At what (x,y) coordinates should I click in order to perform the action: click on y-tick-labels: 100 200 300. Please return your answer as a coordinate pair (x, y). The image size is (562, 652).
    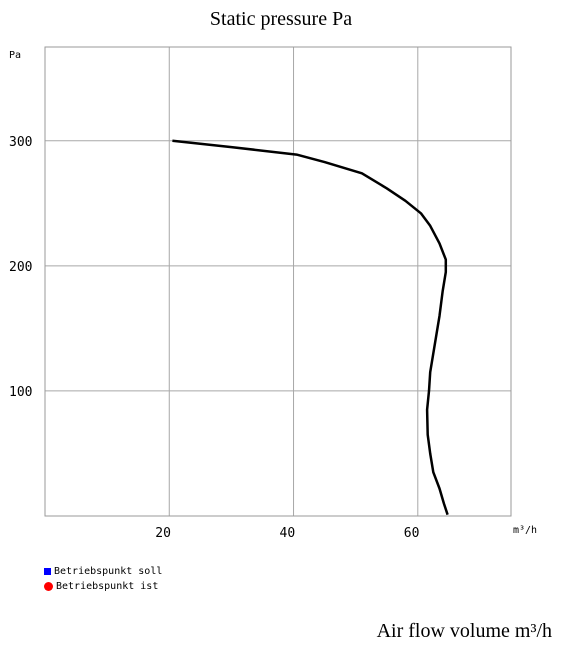
    Looking at the image, I should click on (20, 267).